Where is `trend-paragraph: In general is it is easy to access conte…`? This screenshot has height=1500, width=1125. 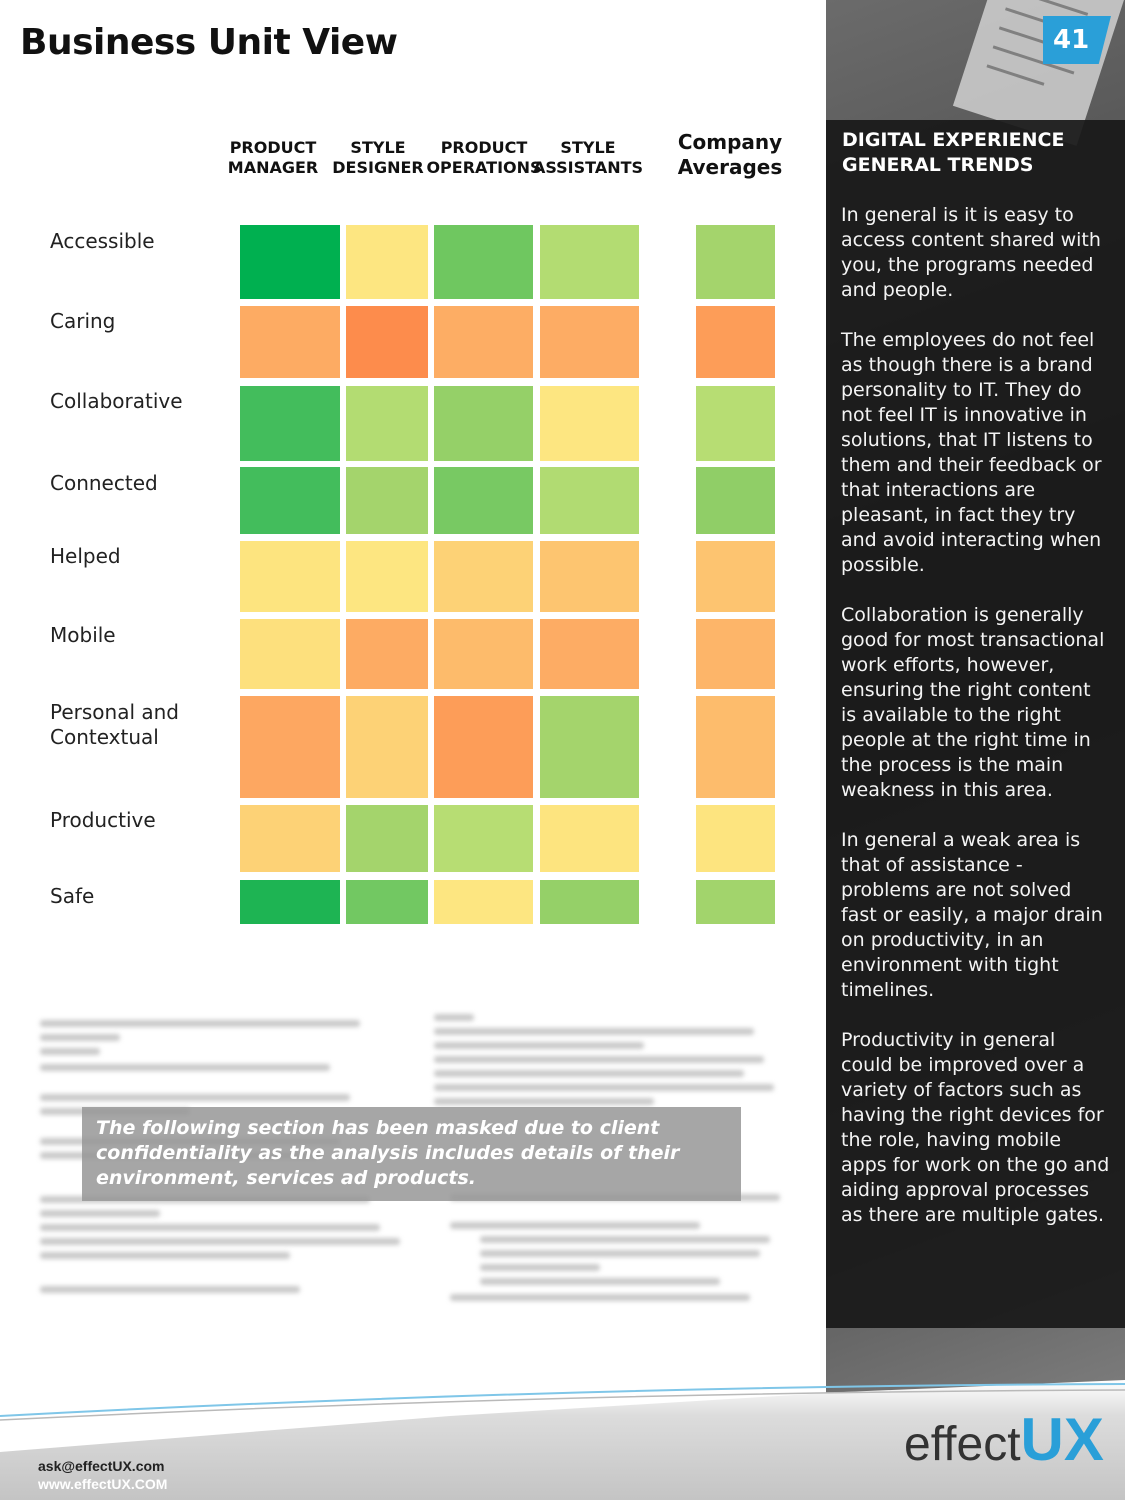 trend-paragraph: In general is it is easy to access conte… is located at coordinates (971, 252).